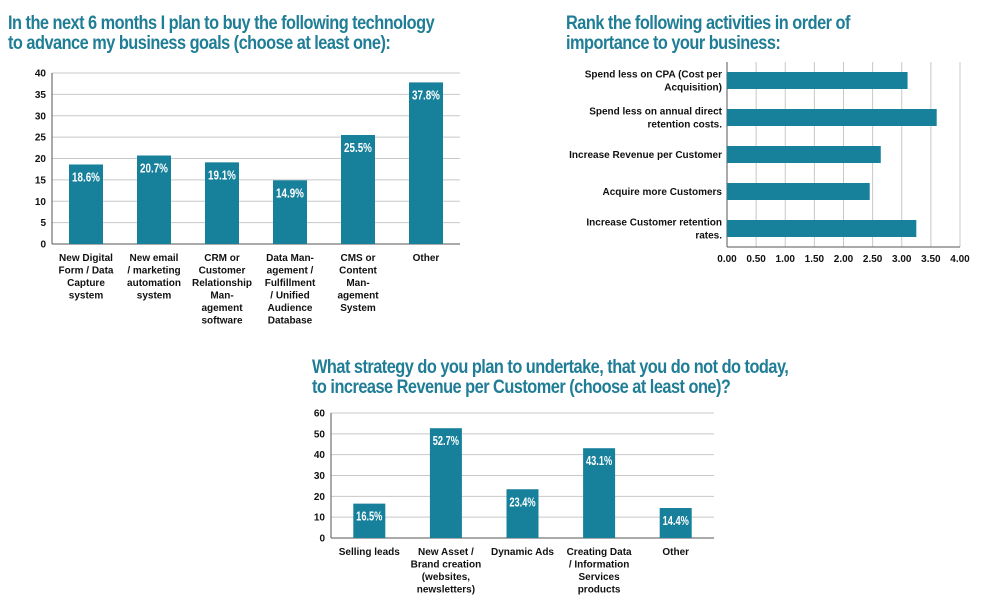 The width and height of the screenshot is (1000, 615). What do you see at coordinates (320, 414) in the screenshot?
I see `chart3-ytick-6: 60` at bounding box center [320, 414].